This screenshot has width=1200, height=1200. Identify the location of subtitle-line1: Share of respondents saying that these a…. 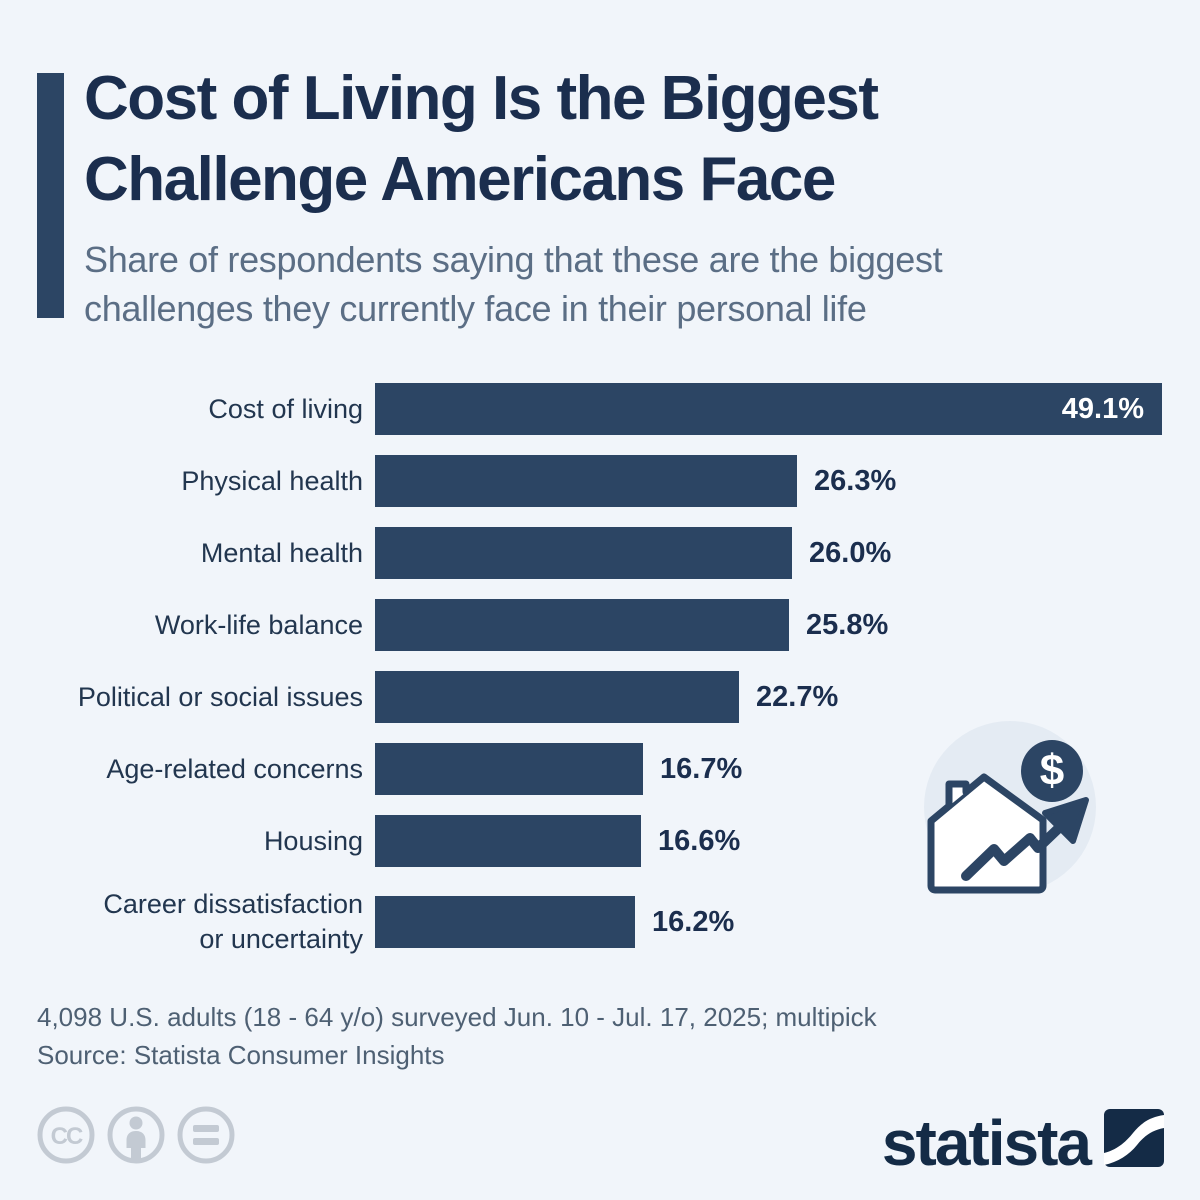
(513, 259).